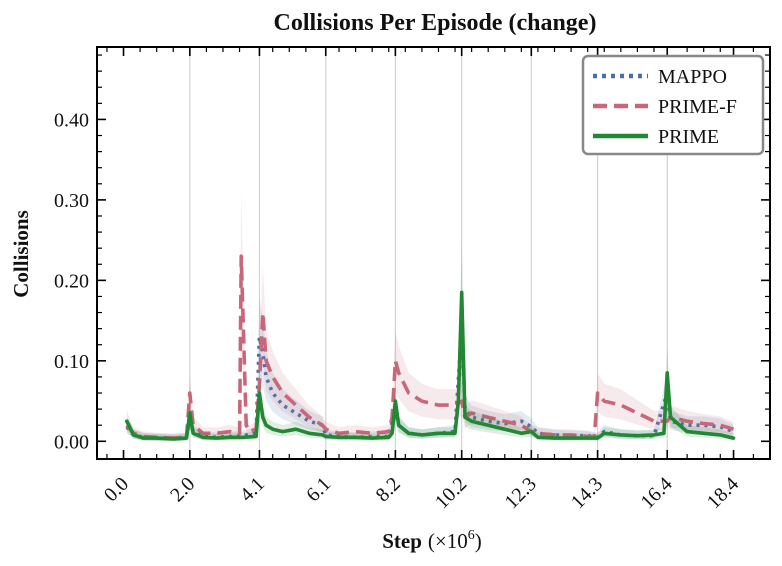 The width and height of the screenshot is (782, 566). I want to click on y-tick-labels: 0.00 0.10 0.20 0.30 0.40, so click(71, 281).